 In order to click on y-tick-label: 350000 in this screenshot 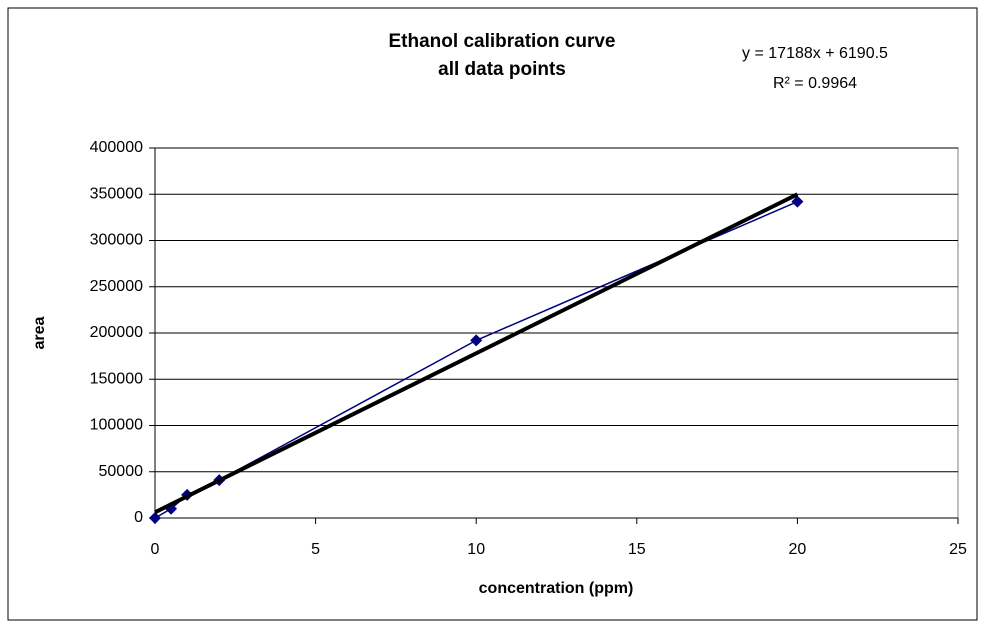, I will do `click(116, 193)`.